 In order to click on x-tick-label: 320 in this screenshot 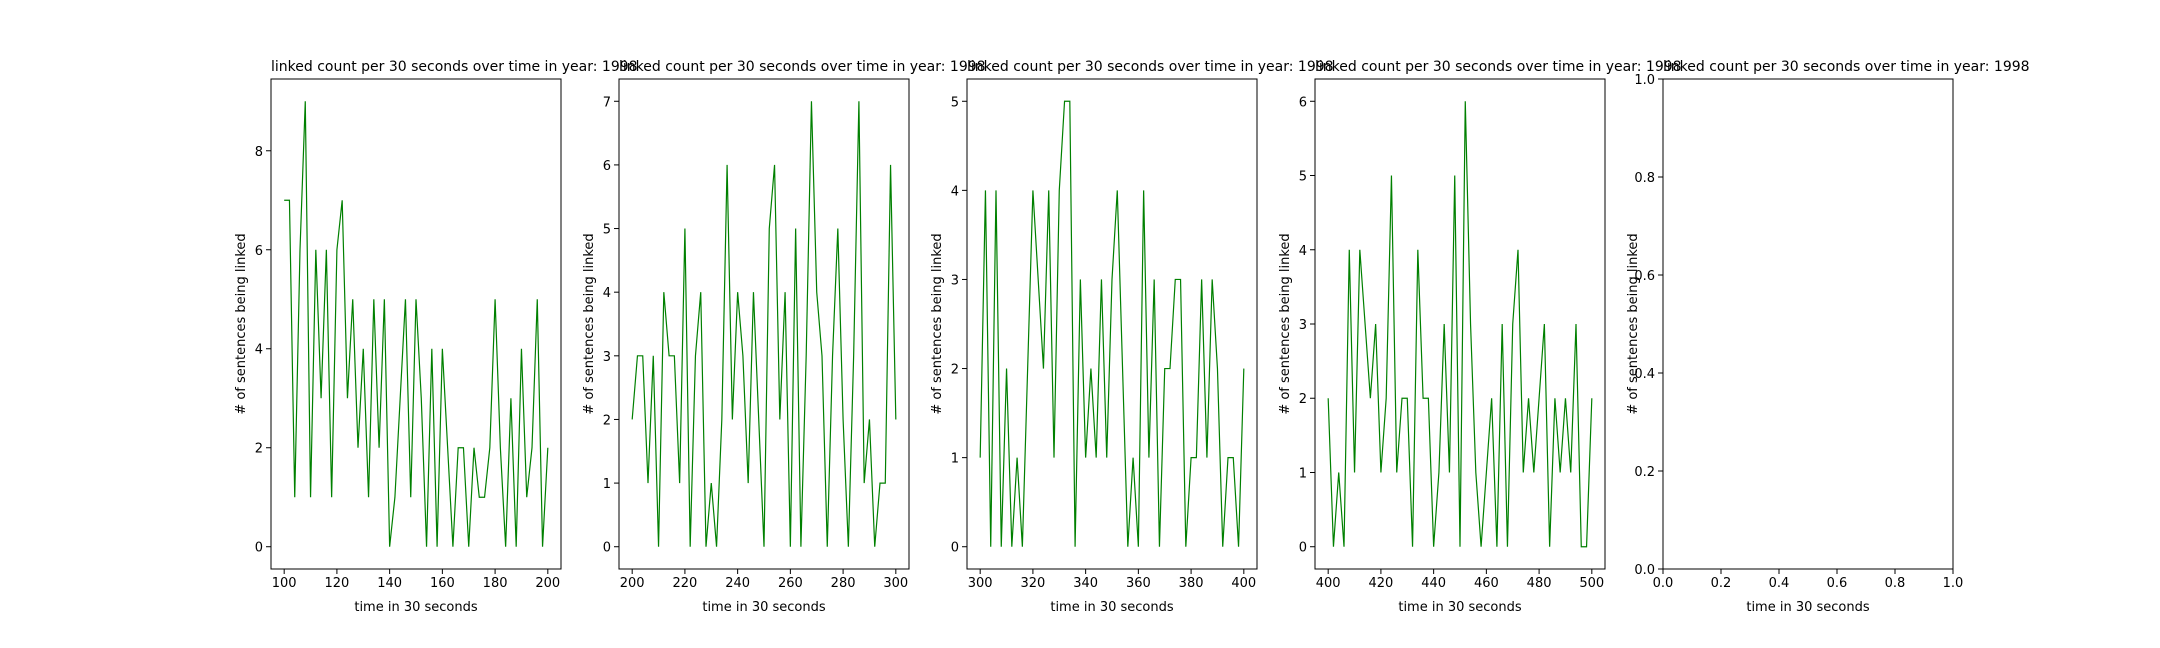, I will do `click(1032, 583)`.